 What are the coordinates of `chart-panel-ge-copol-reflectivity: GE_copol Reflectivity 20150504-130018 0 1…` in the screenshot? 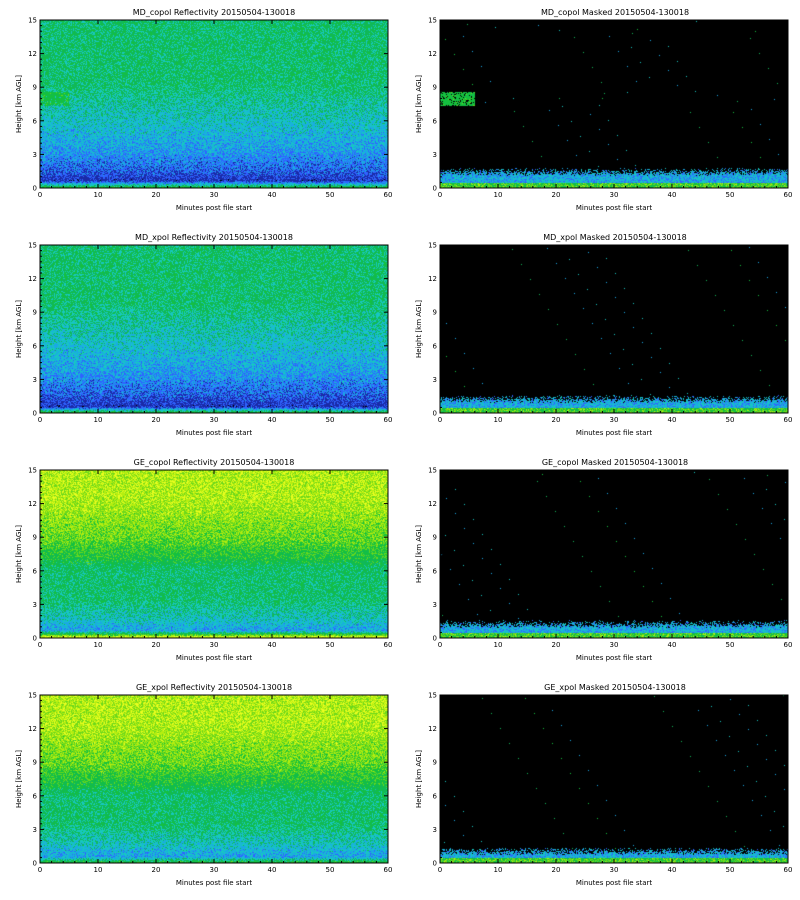 It's located at (200, 562).